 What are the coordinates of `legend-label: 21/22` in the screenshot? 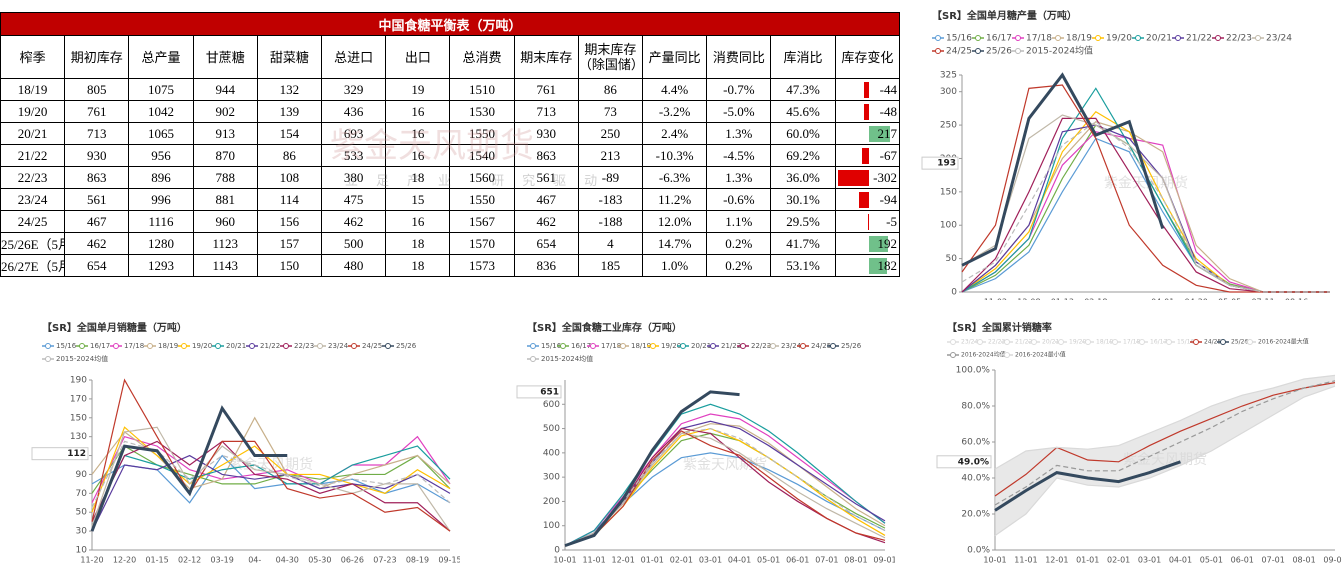 It's located at (1199, 39).